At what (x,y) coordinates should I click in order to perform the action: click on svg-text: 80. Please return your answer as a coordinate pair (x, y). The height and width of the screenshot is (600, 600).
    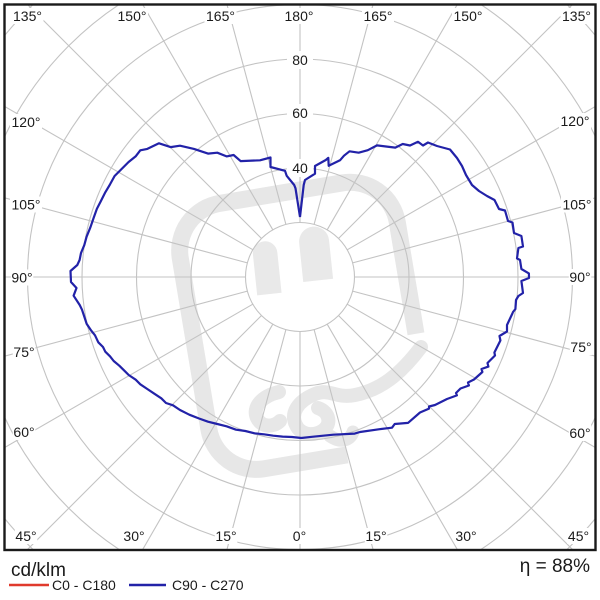
    Looking at the image, I should click on (300, 60).